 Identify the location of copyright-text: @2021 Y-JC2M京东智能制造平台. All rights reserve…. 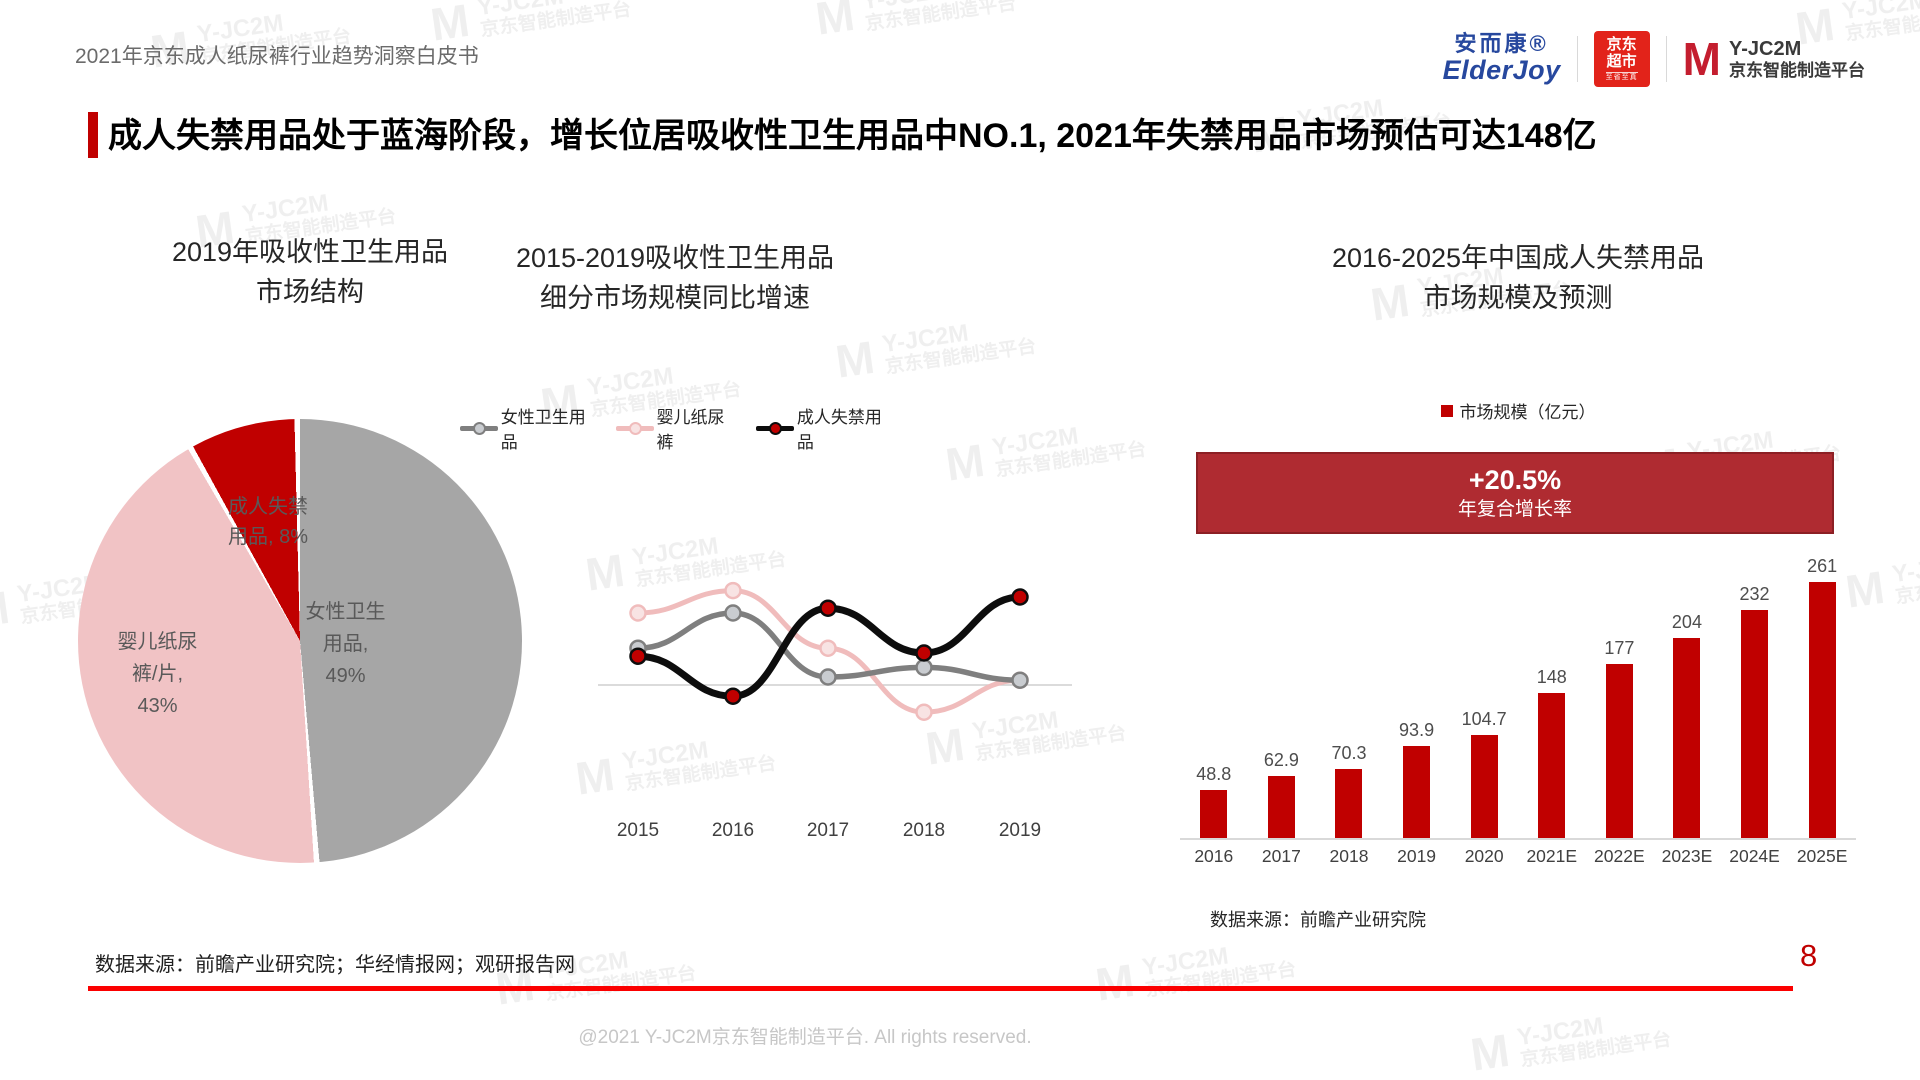
(805, 1037).